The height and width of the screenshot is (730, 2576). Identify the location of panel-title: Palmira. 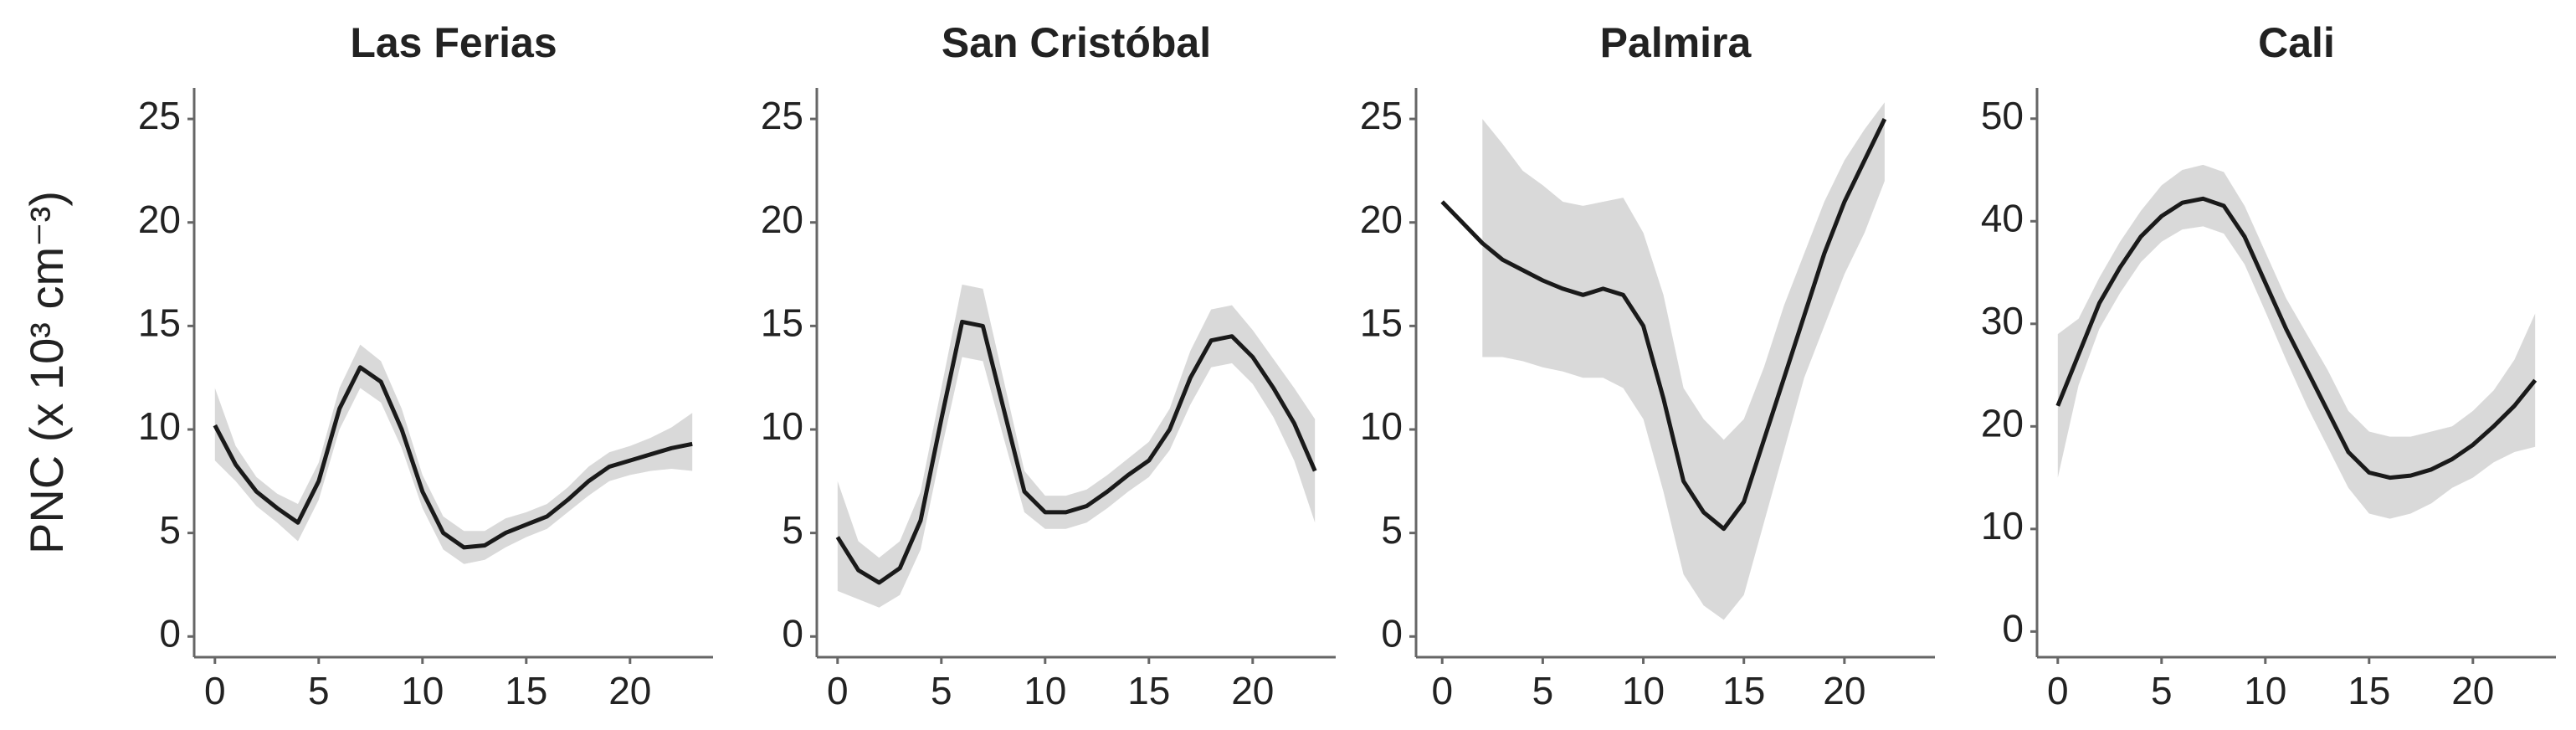
(1676, 42).